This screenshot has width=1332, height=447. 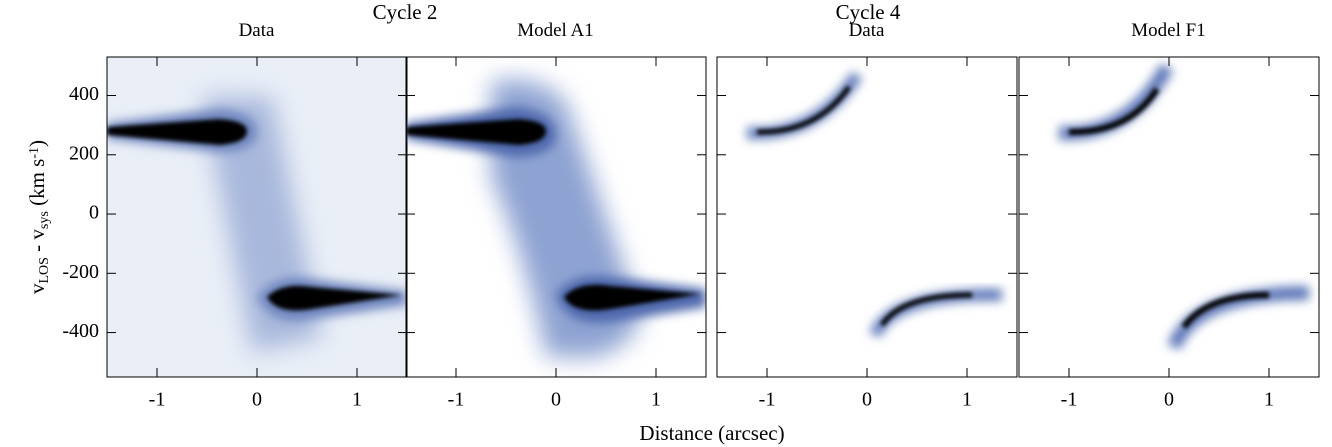 I want to click on y-label-part: v, so click(x=37, y=288).